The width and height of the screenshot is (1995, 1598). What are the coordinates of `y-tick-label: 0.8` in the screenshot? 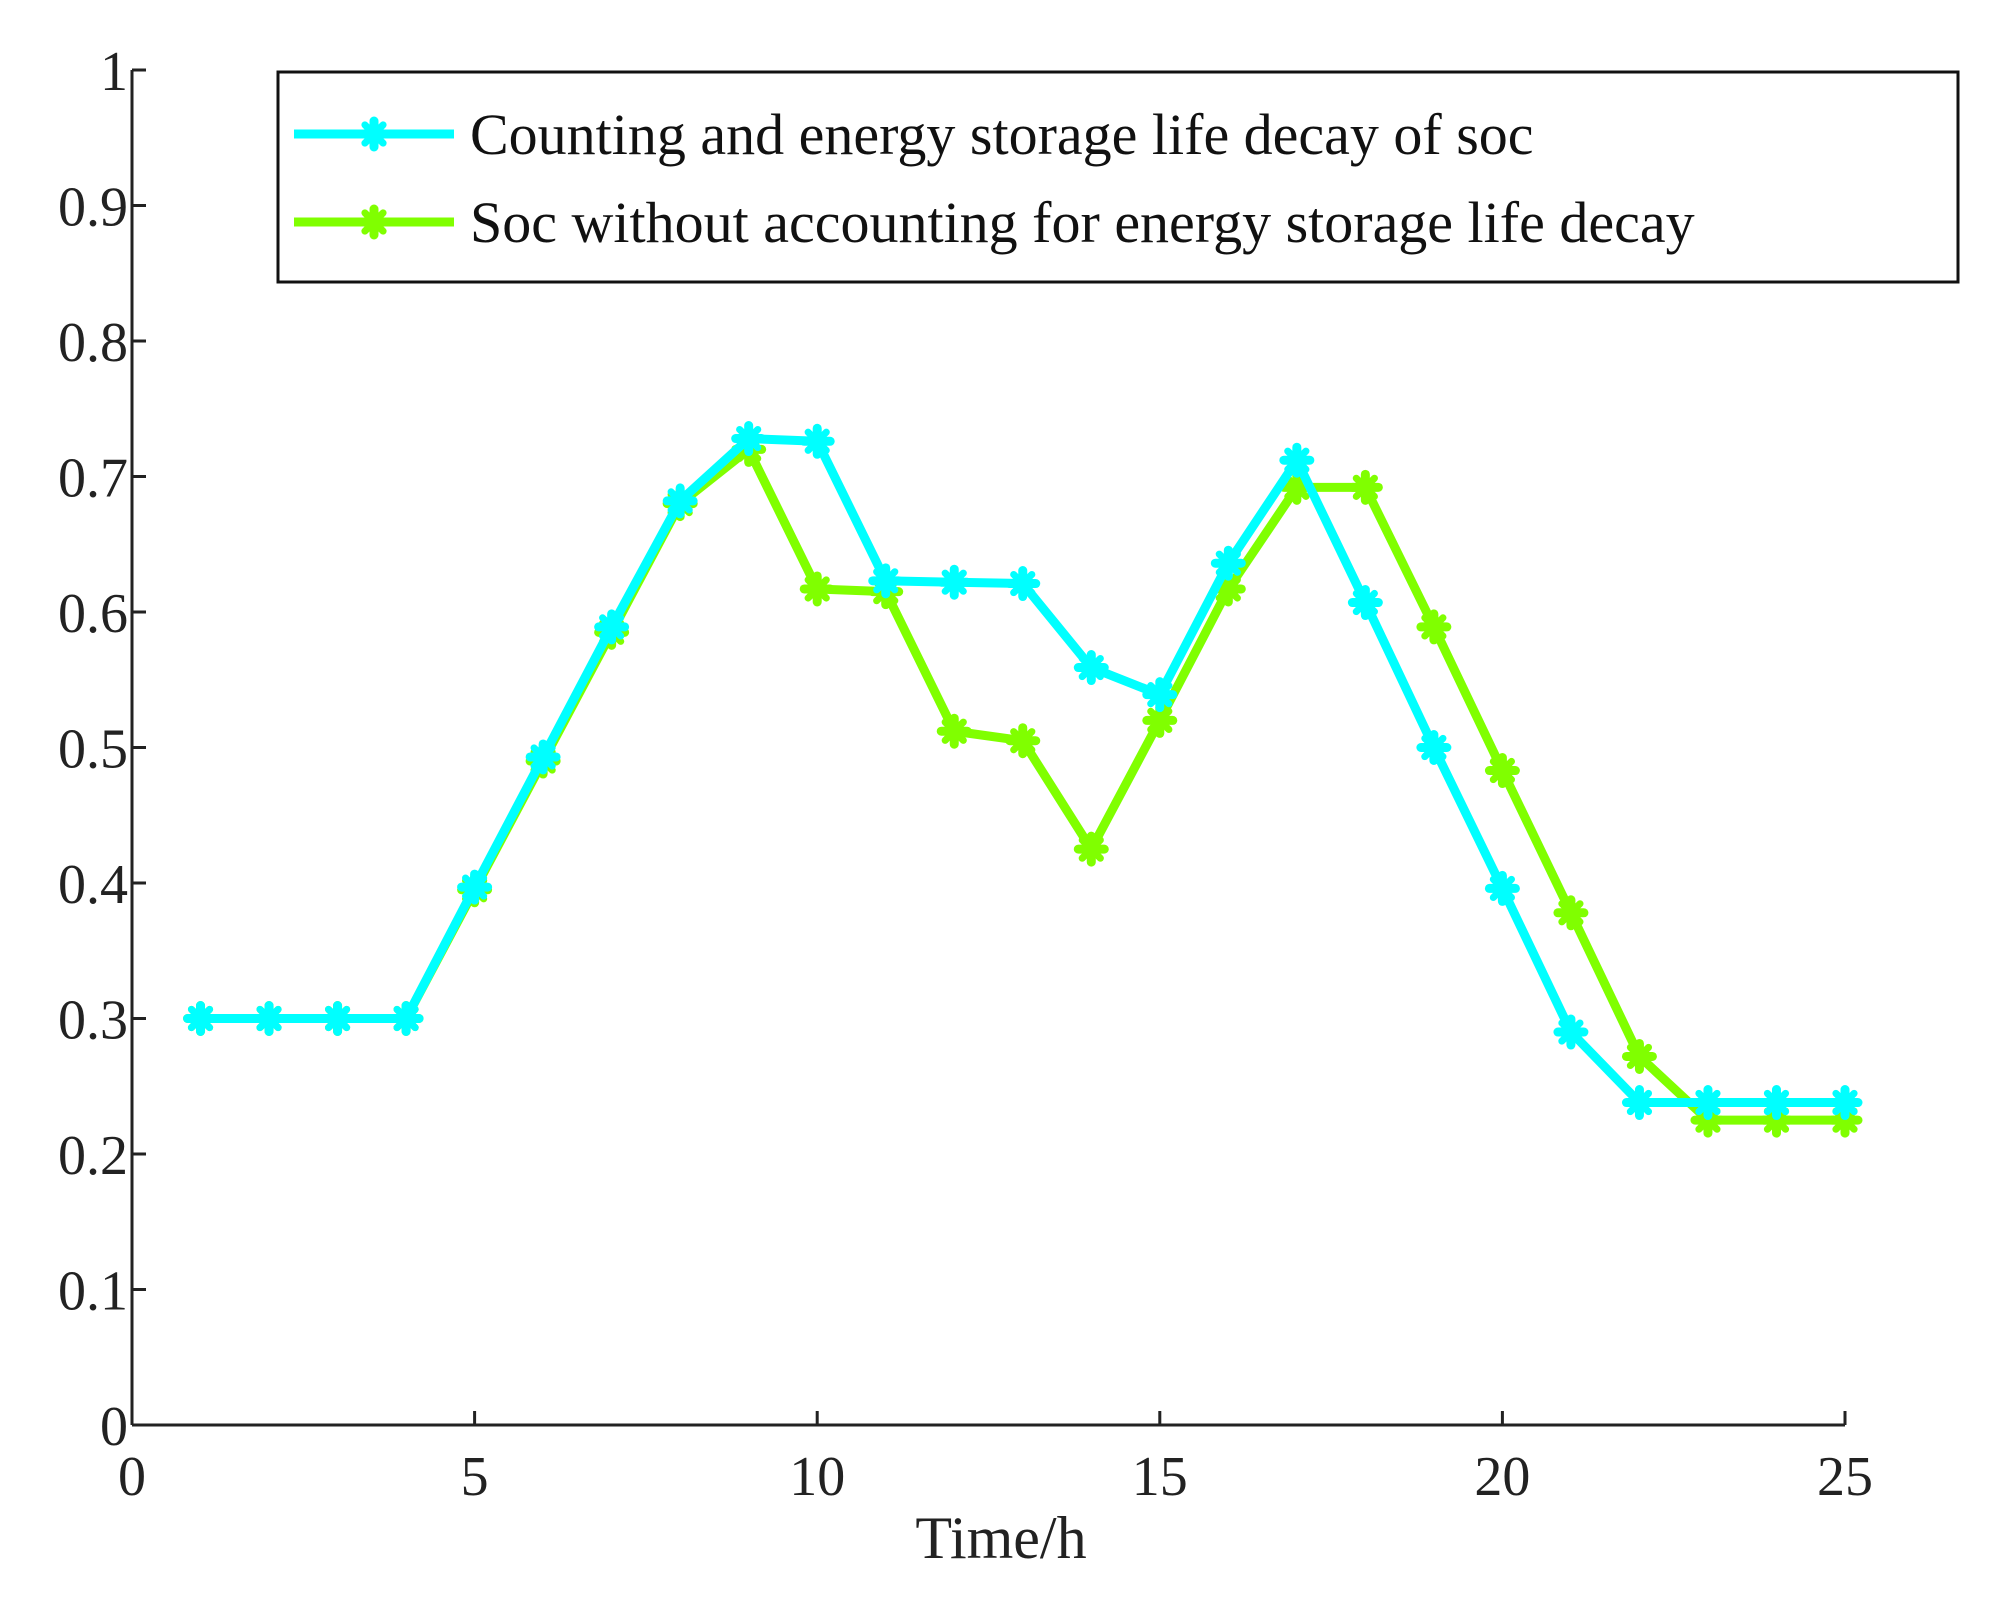 It's located at (93, 343).